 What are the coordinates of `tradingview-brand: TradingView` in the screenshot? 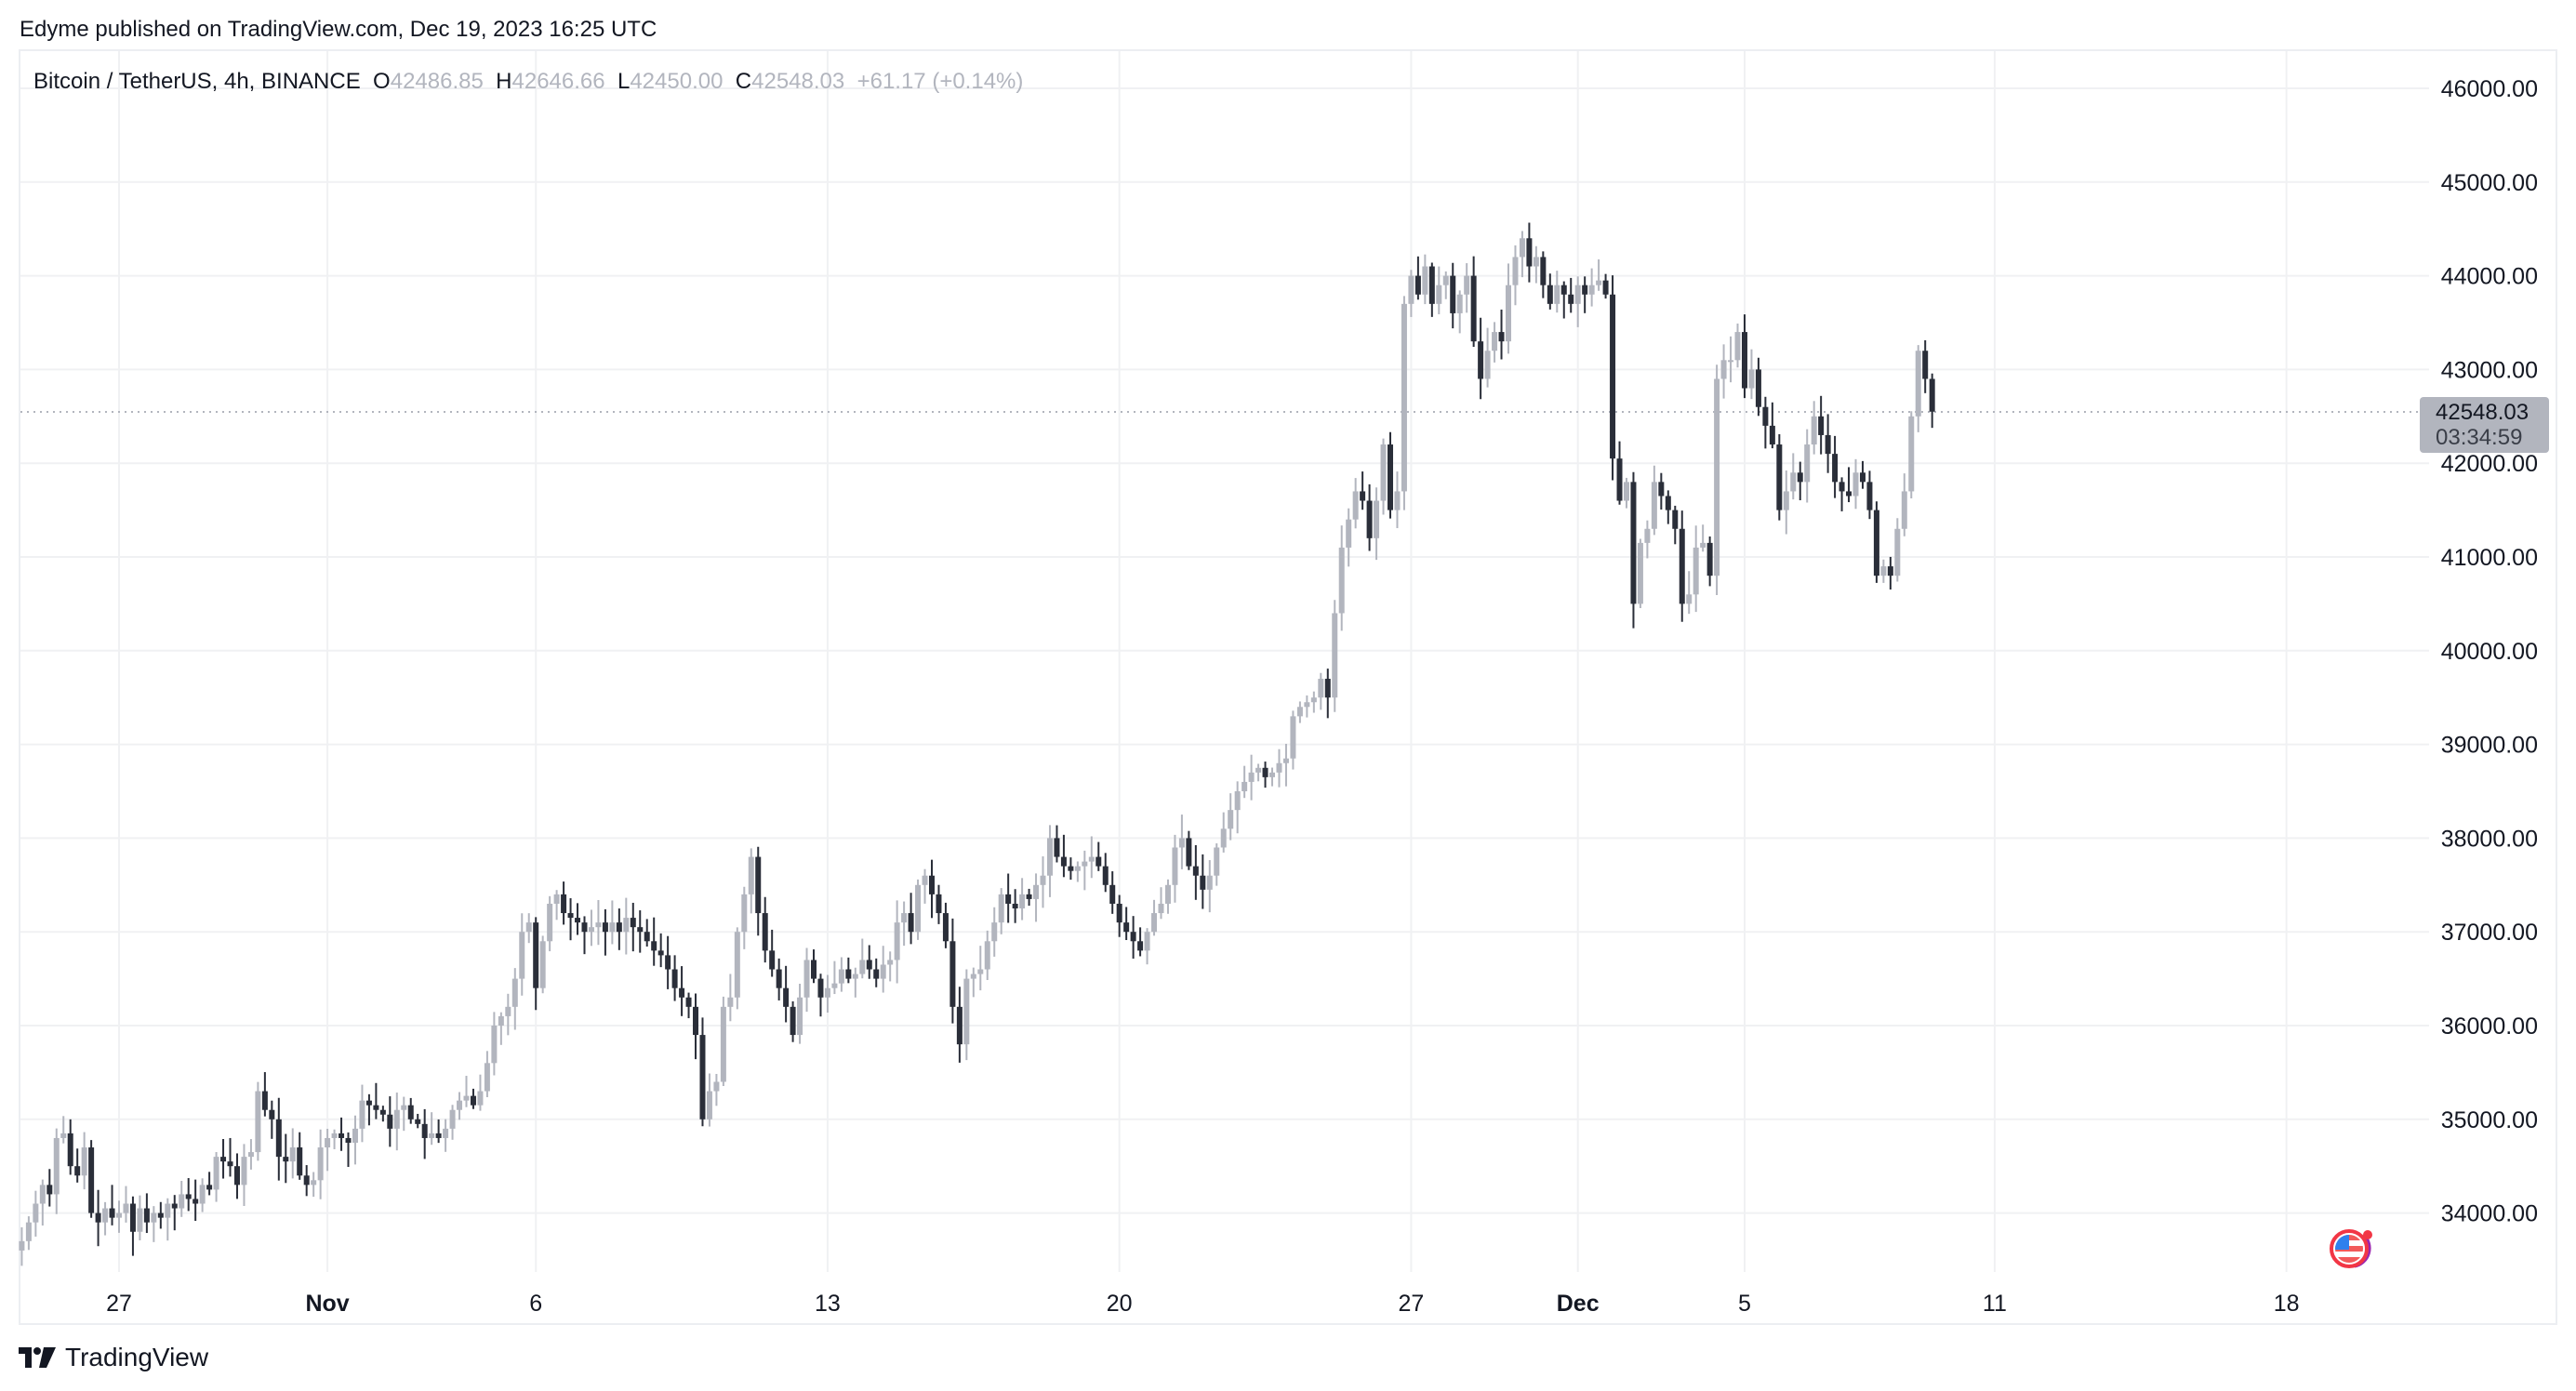 It's located at (137, 1357).